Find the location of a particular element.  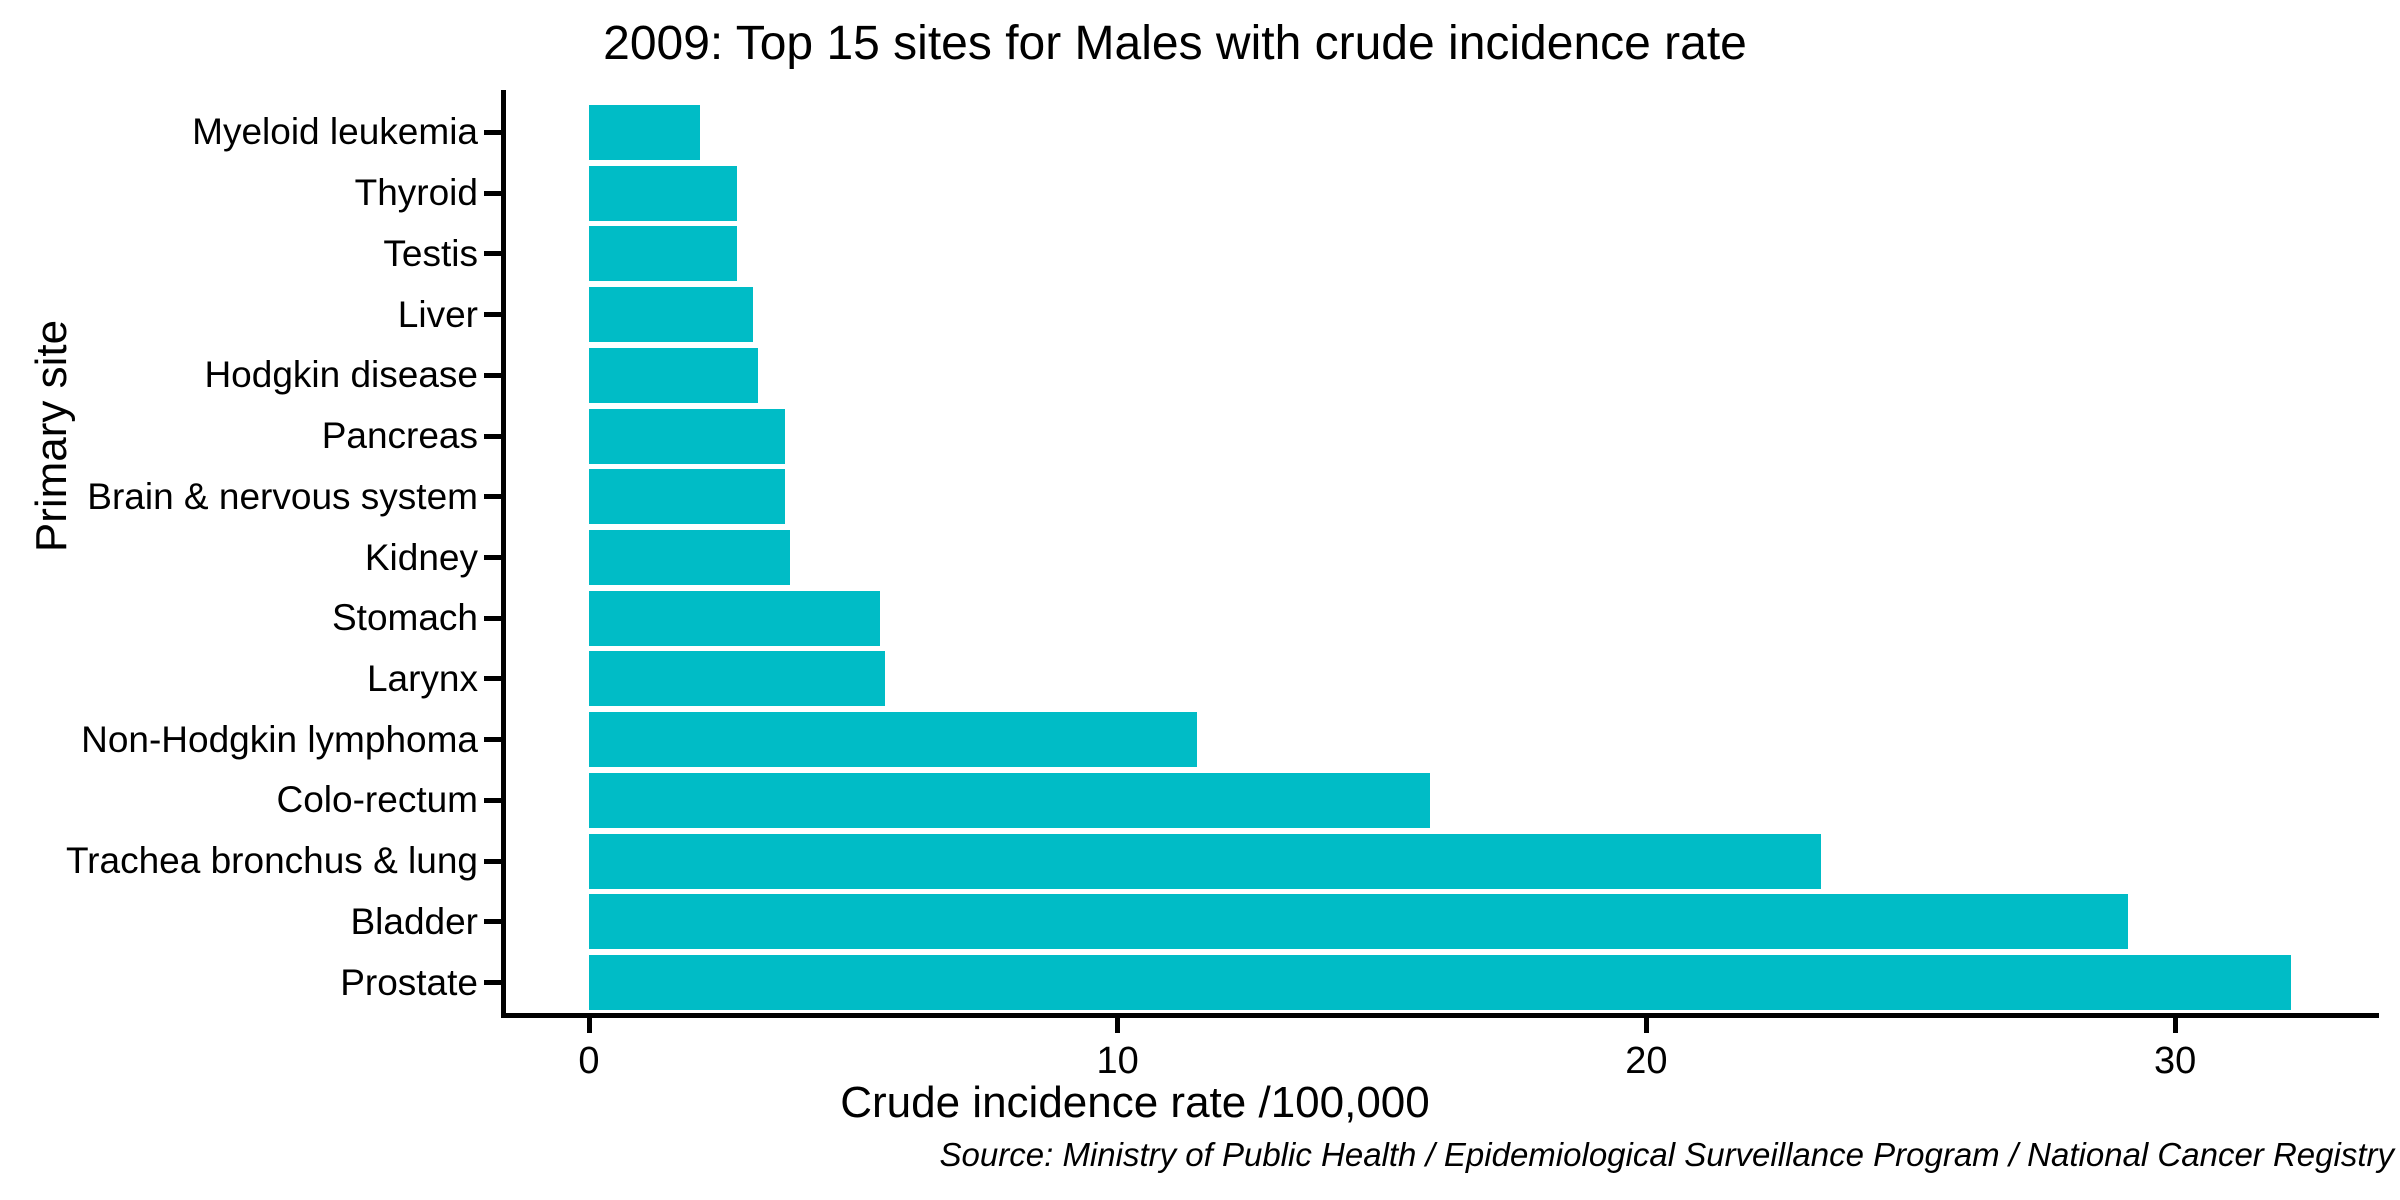

category-label: Pancreas is located at coordinates (399, 436).